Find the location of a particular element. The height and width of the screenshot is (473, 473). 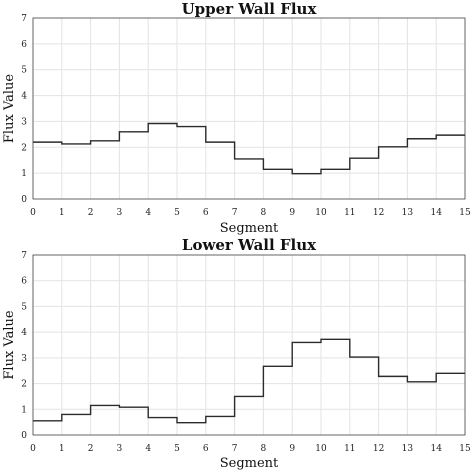

chart-title: Lower Wall Flux is located at coordinates (249, 245).